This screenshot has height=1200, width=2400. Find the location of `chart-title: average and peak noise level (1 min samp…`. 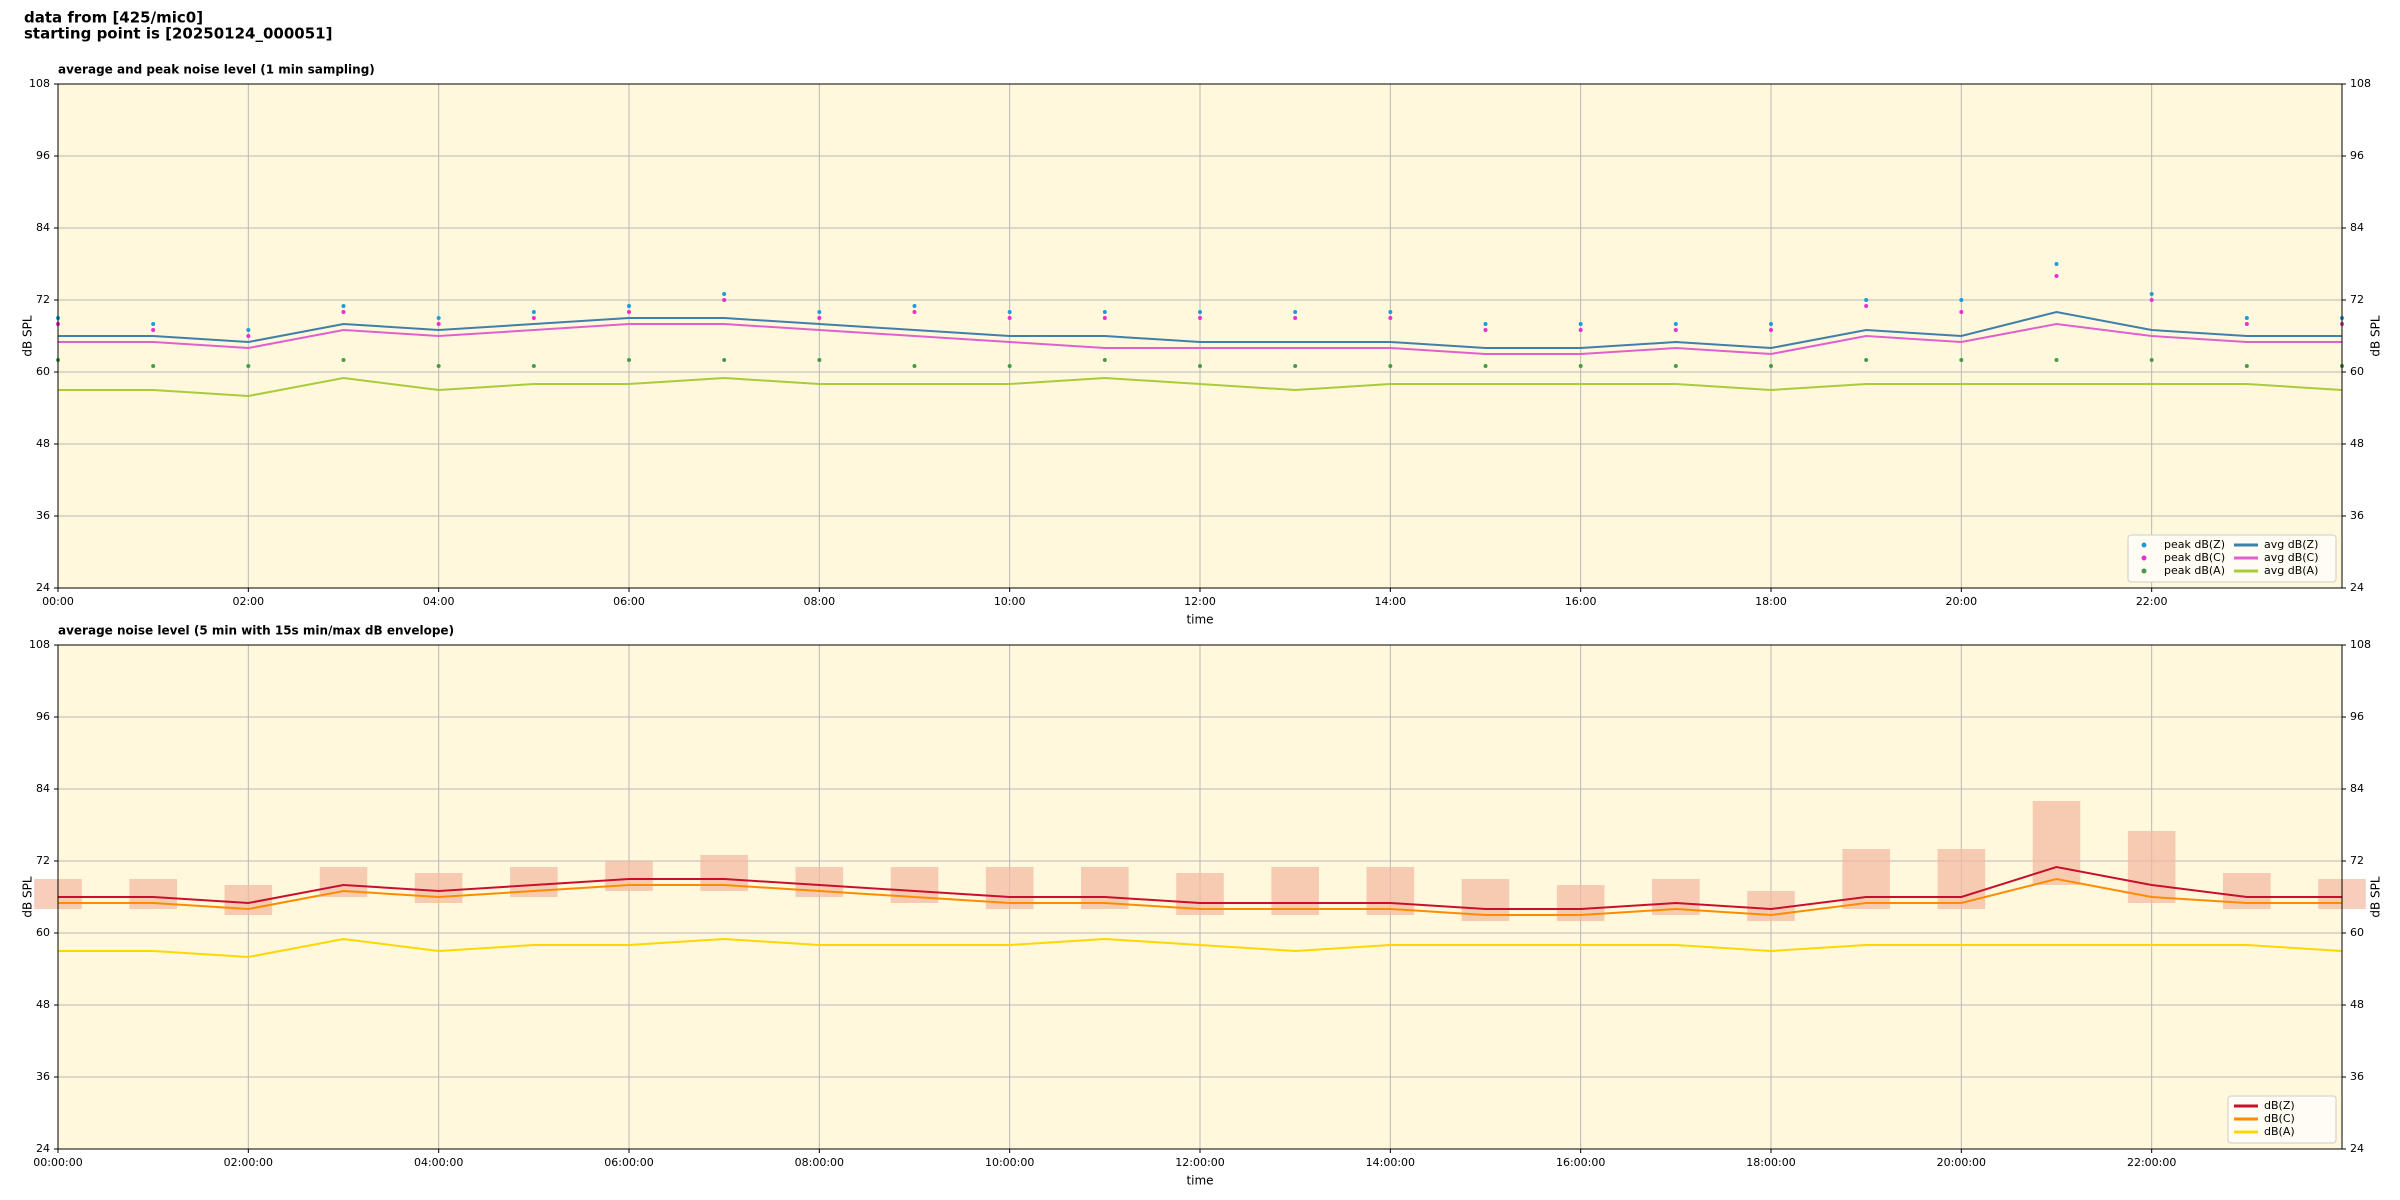

chart-title: average and peak noise level (1 min samp… is located at coordinates (216, 70).